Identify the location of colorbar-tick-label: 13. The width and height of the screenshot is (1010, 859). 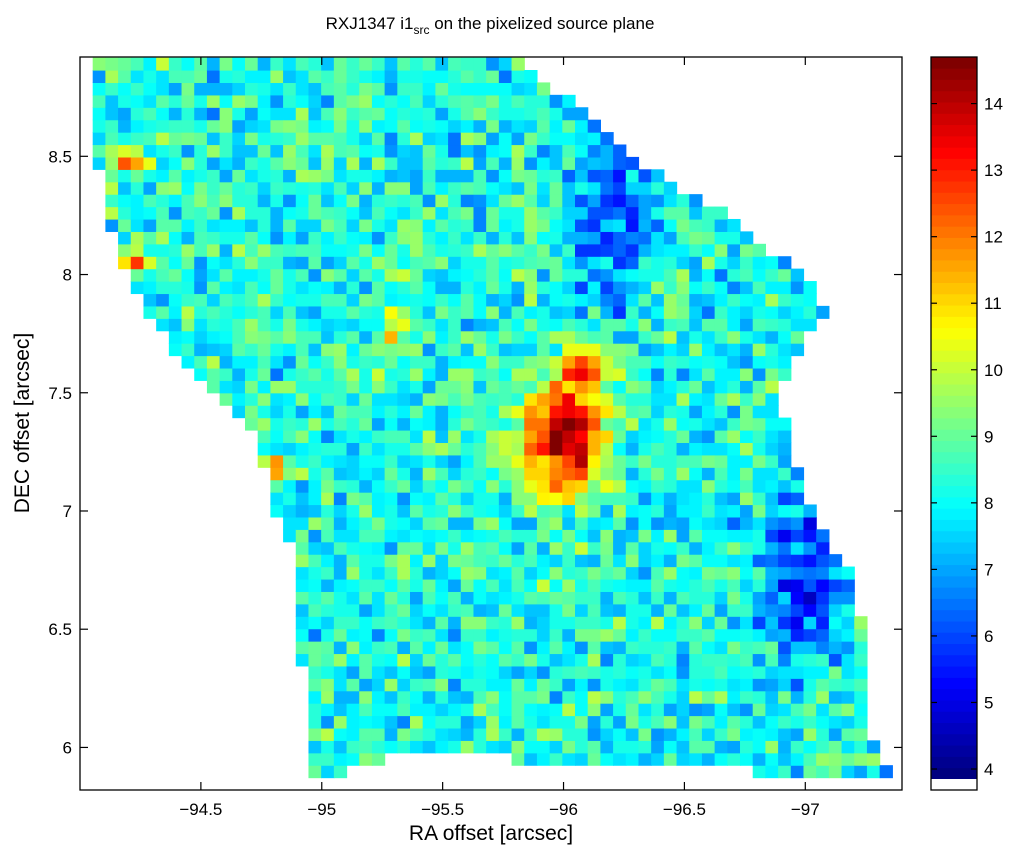
(993, 170).